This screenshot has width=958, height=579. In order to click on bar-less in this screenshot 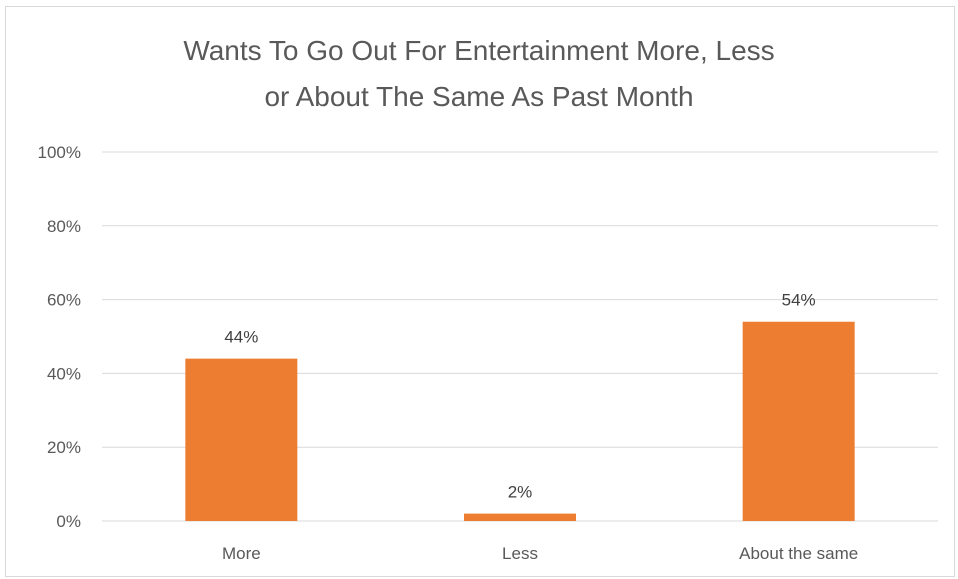, I will do `click(520, 517)`.